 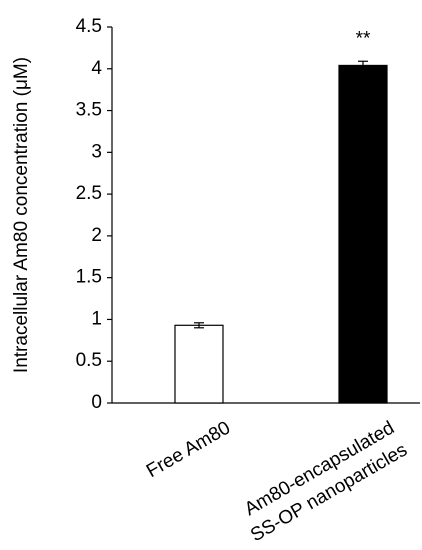 What do you see at coordinates (188, 449) in the screenshot?
I see `x-tick-label: Free Am80` at bounding box center [188, 449].